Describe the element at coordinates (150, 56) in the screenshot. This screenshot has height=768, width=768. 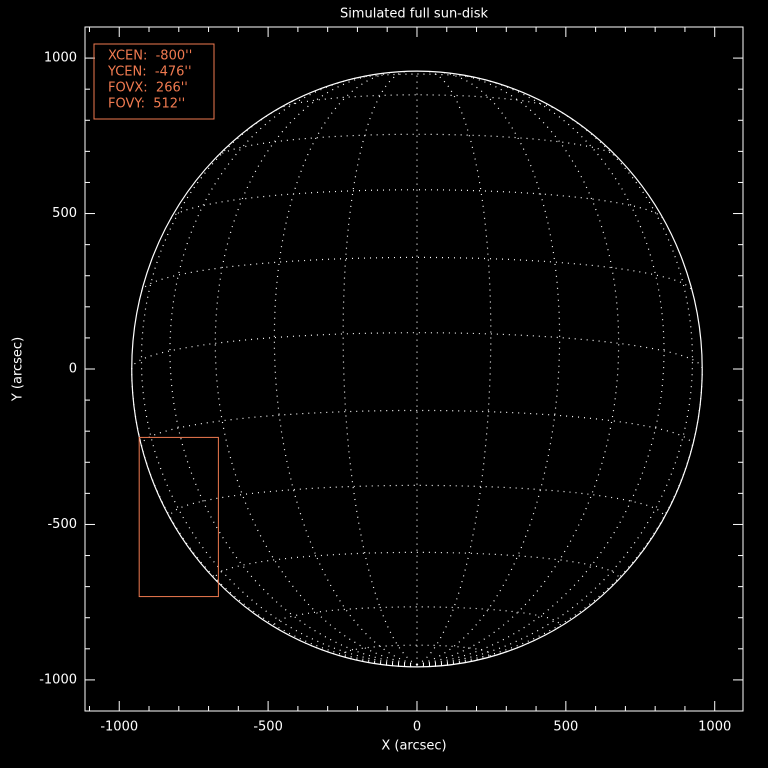
I see `annotation: XCEN: -800''` at that location.